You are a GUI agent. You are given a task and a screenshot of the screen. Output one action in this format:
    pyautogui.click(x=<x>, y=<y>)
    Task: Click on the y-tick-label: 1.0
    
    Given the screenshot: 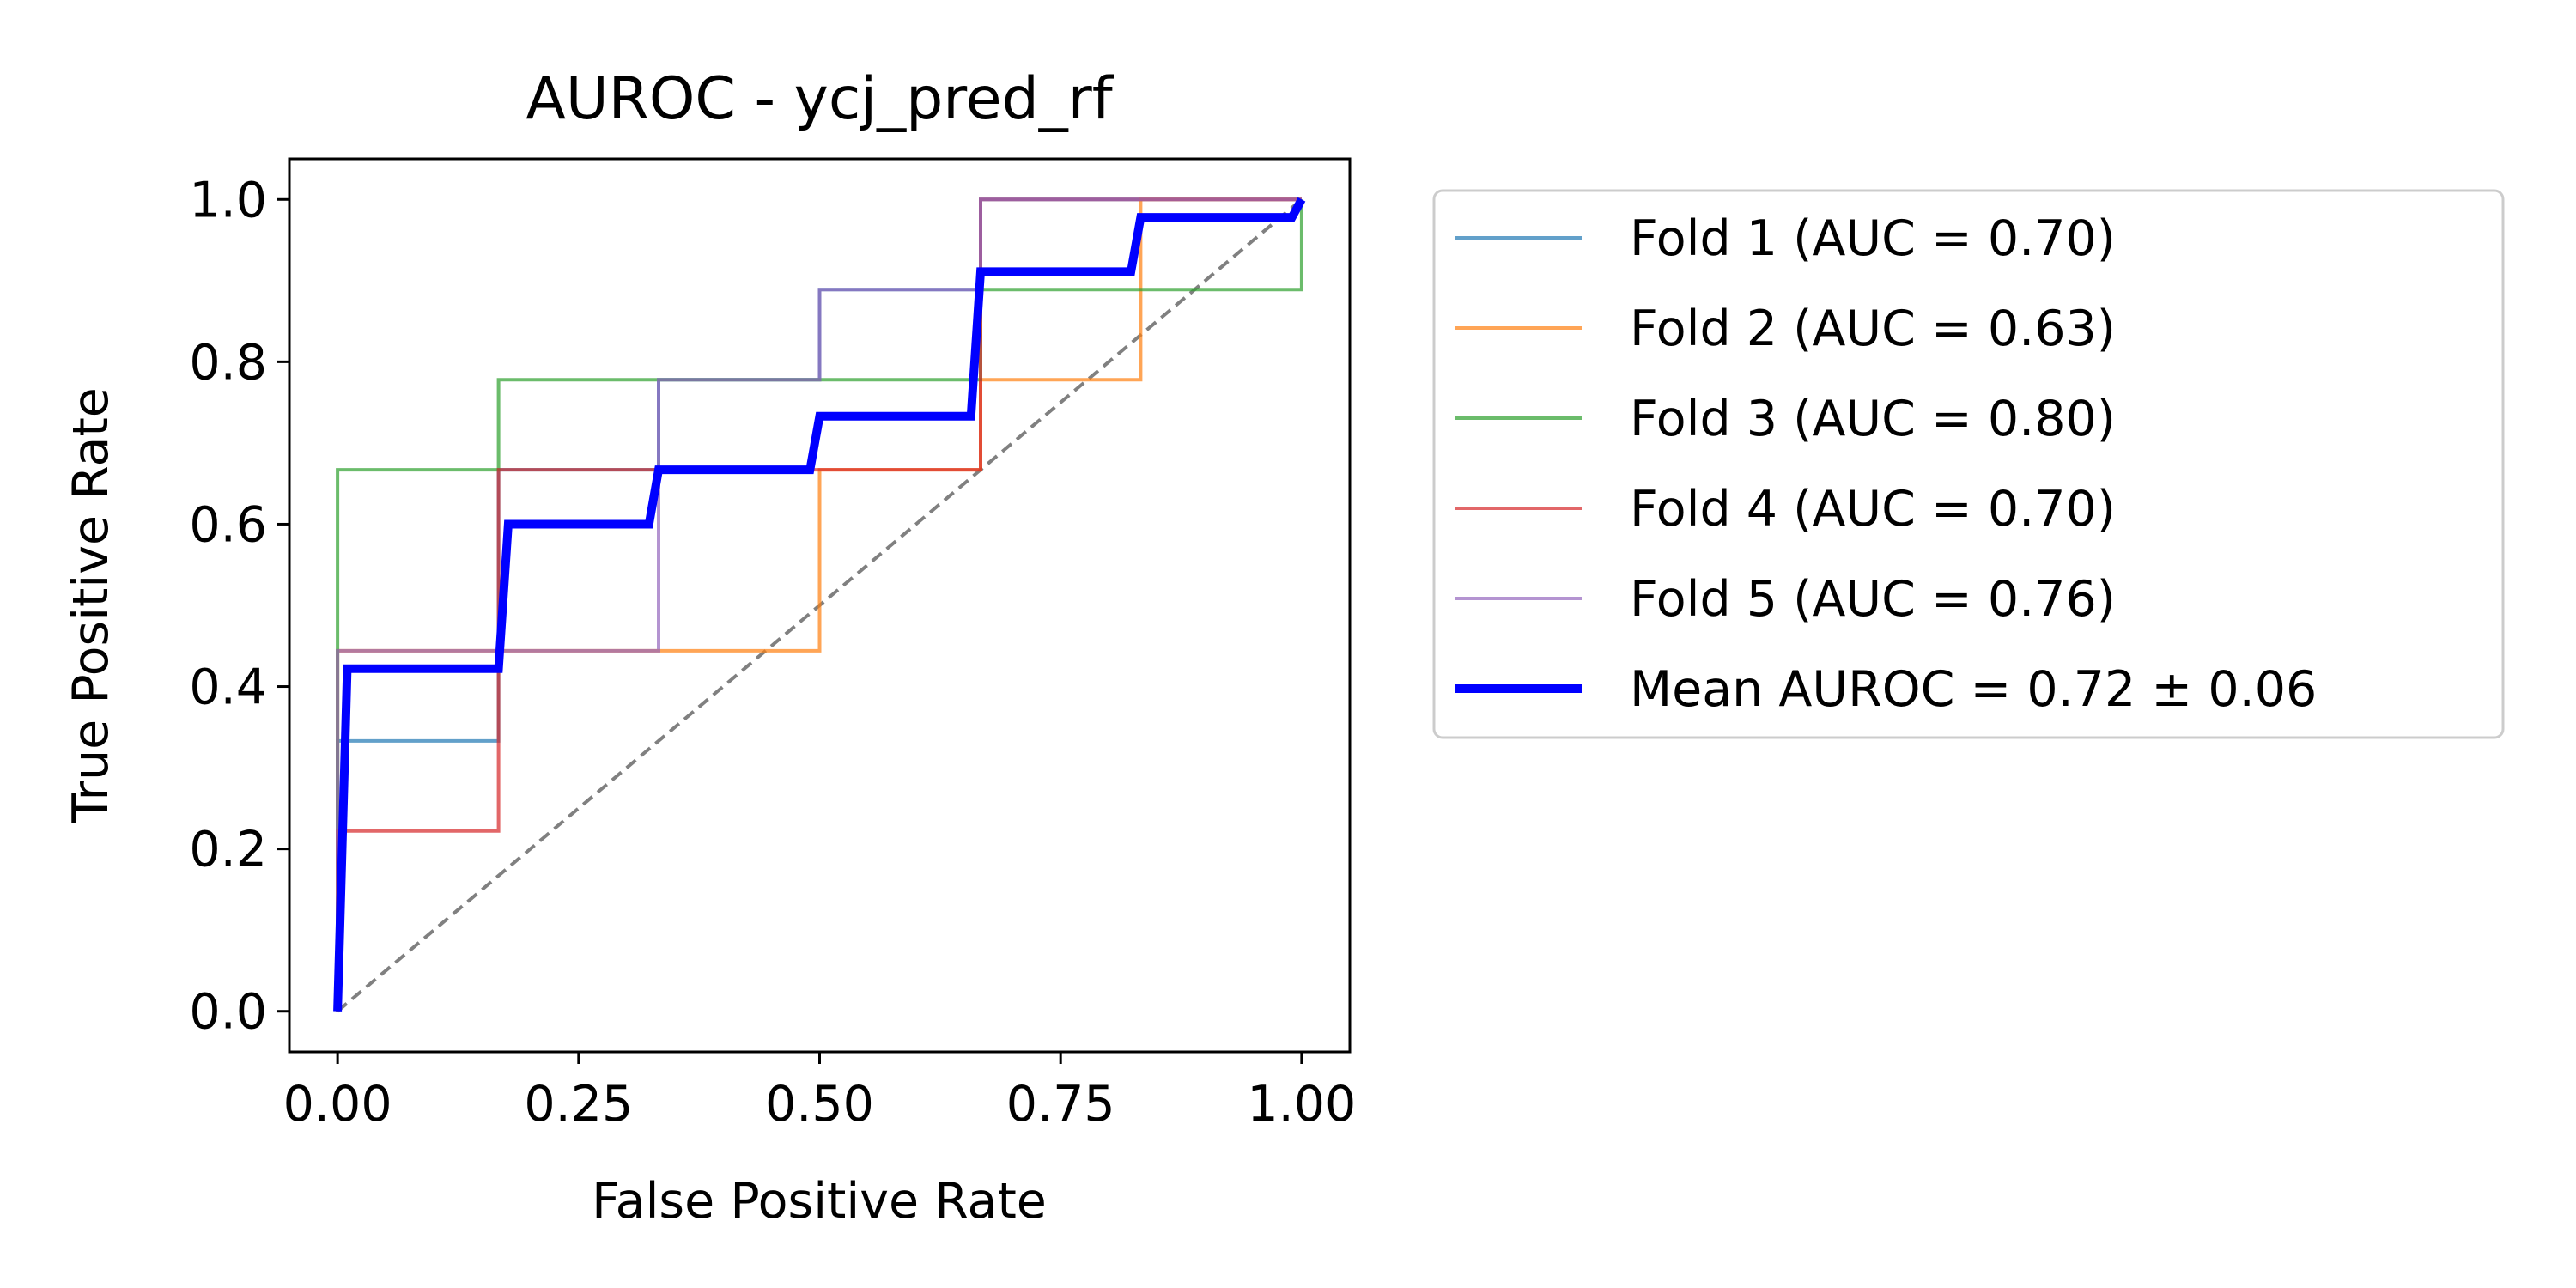 What is the action you would take?
    pyautogui.click(x=228, y=200)
    